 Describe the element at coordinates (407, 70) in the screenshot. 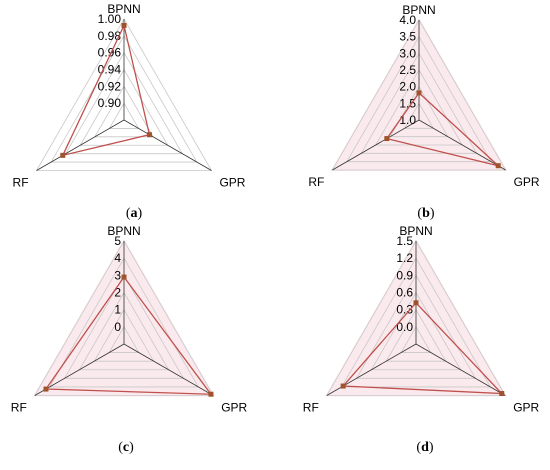

I see `tick-label: 2.5` at that location.